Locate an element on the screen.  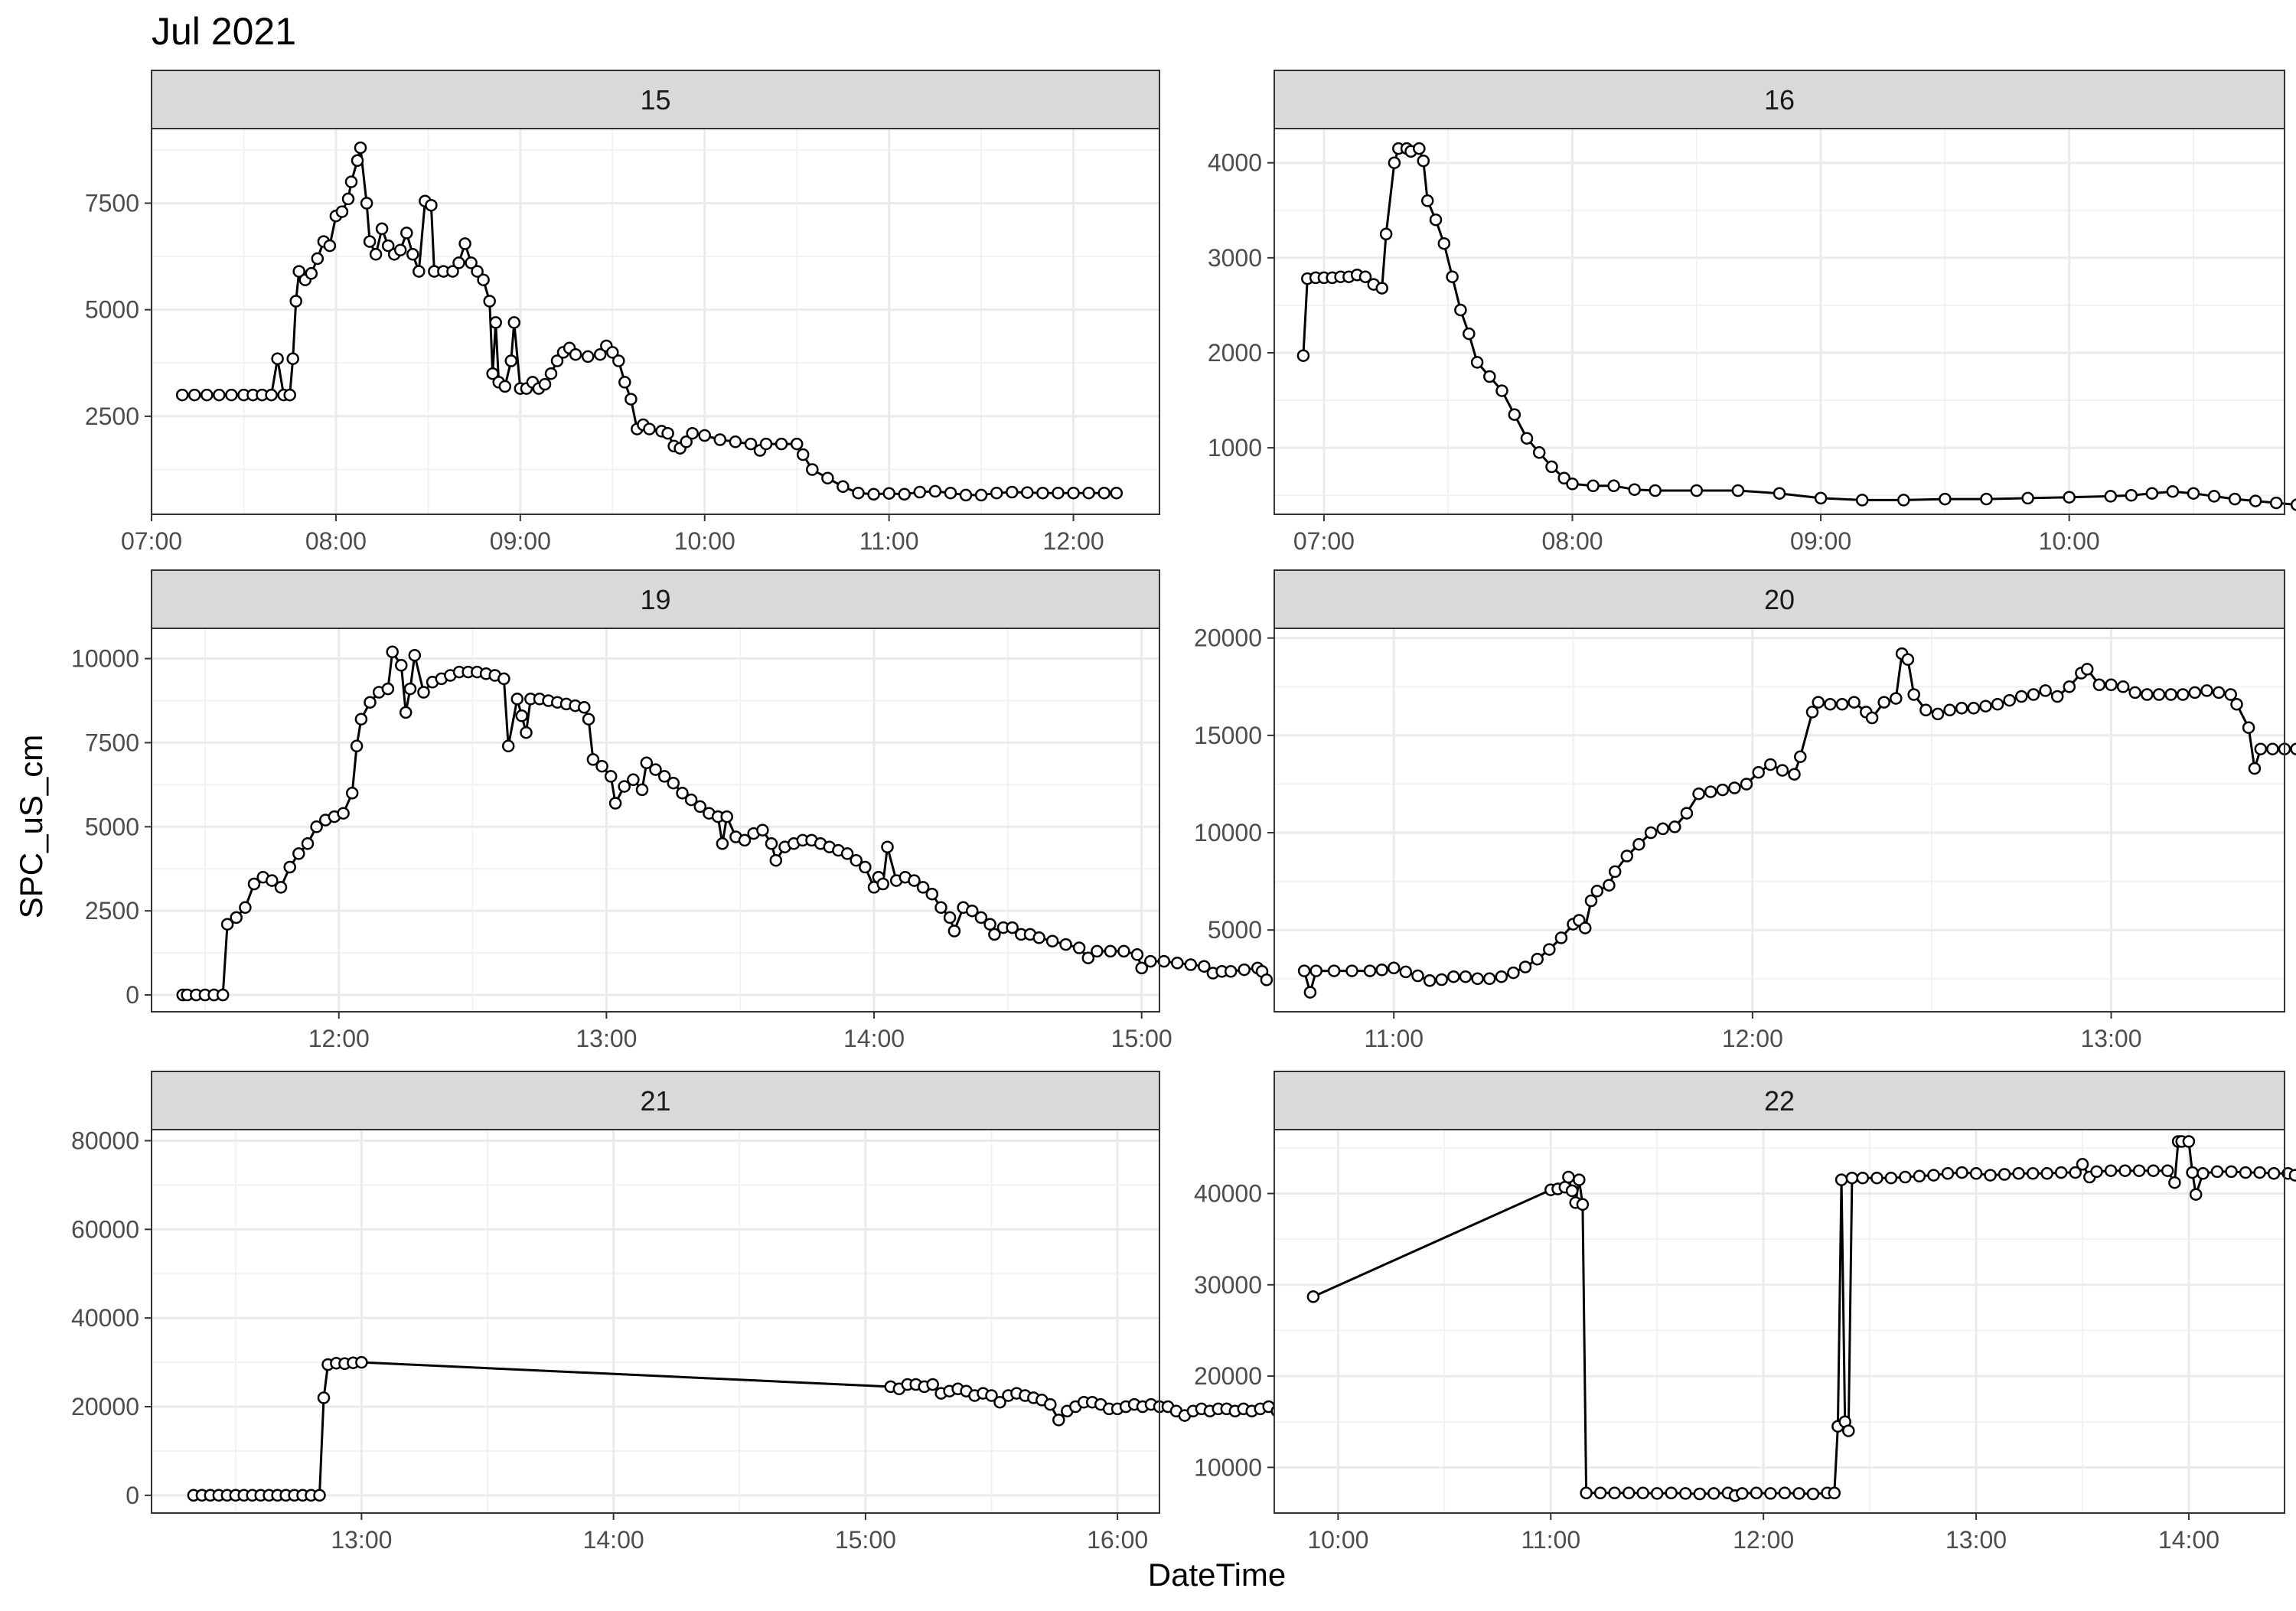
y-tick-label: 7500 is located at coordinates (112, 742).